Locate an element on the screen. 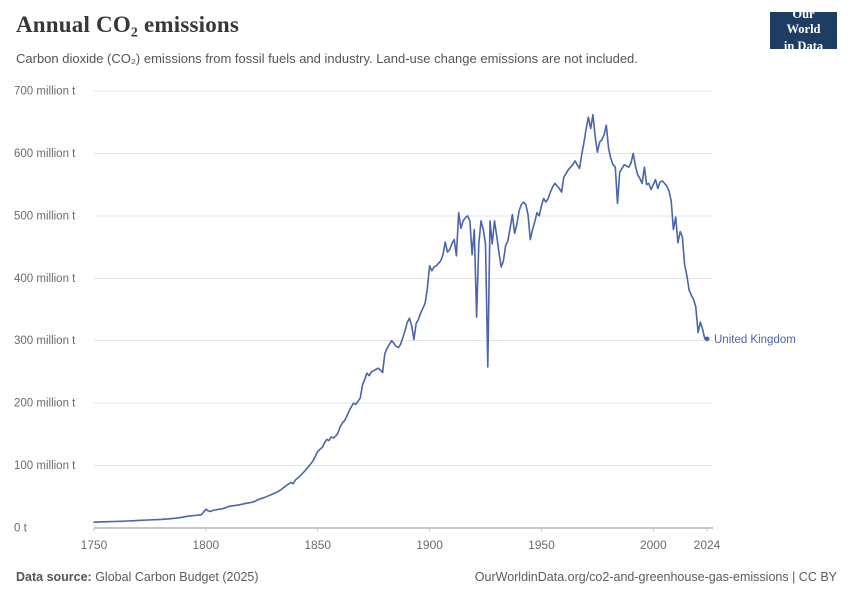 Image resolution: width=850 pixels, height=600 pixels. y-tick-label: 200 million t is located at coordinates (45, 404).